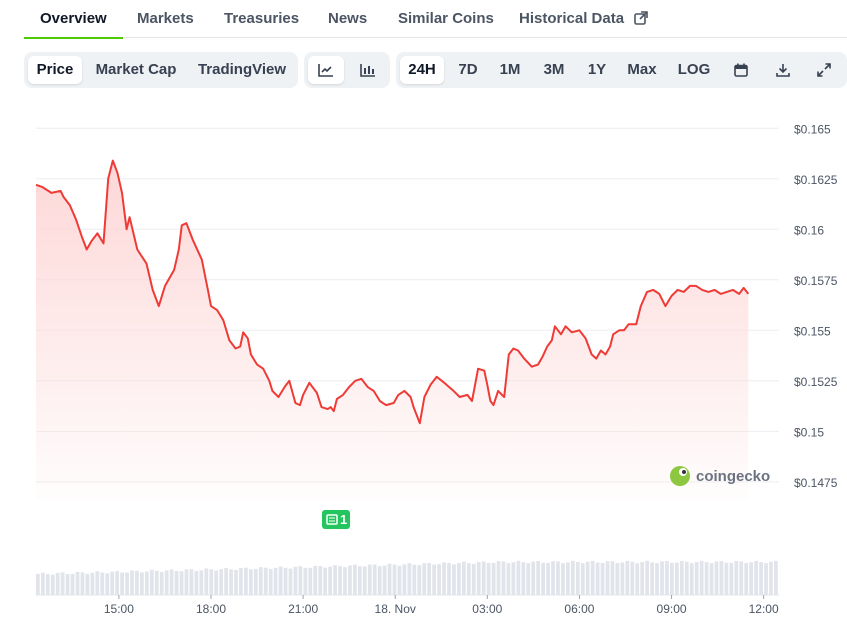 This screenshot has width=847, height=628. I want to click on chart-style-group, so click(347, 70).